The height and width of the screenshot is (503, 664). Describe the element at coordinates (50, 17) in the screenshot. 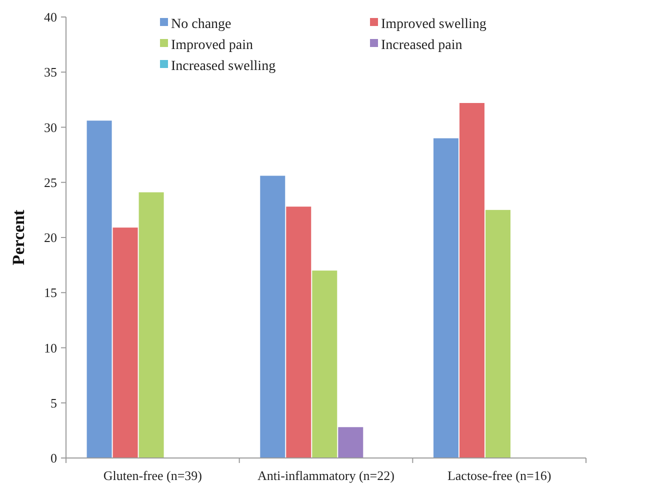

I see `y-tick-label: 40` at that location.